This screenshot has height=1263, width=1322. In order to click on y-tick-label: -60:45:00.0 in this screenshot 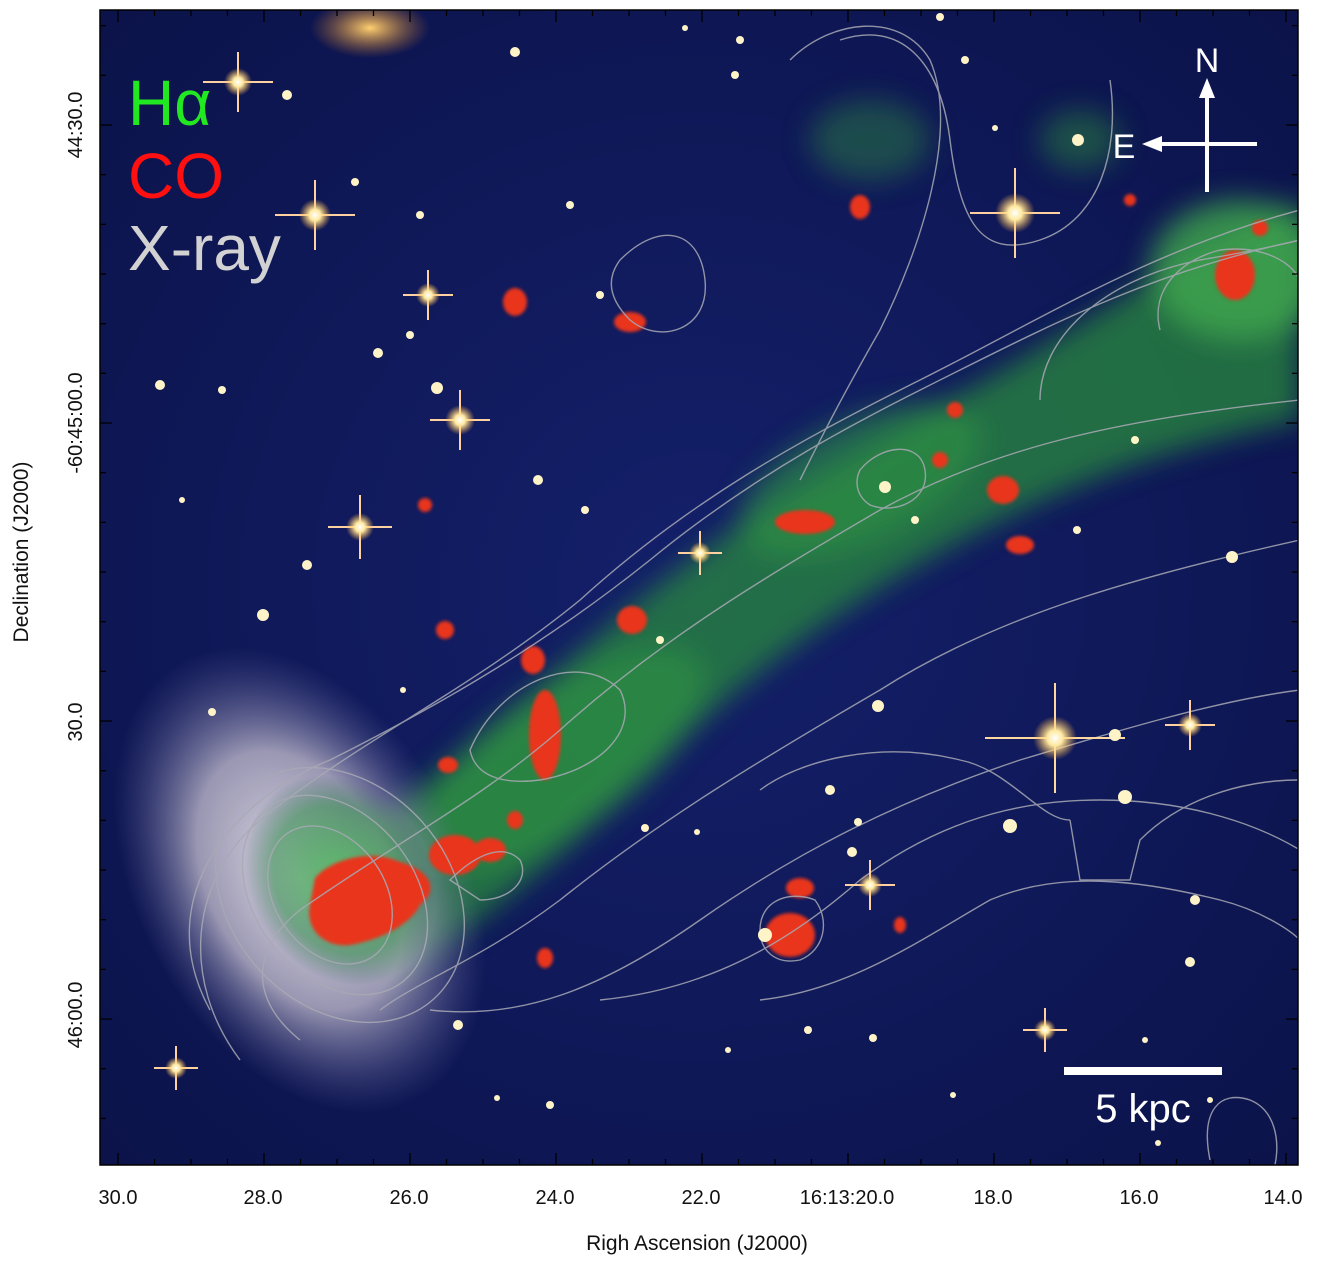, I will do `click(76, 422)`.